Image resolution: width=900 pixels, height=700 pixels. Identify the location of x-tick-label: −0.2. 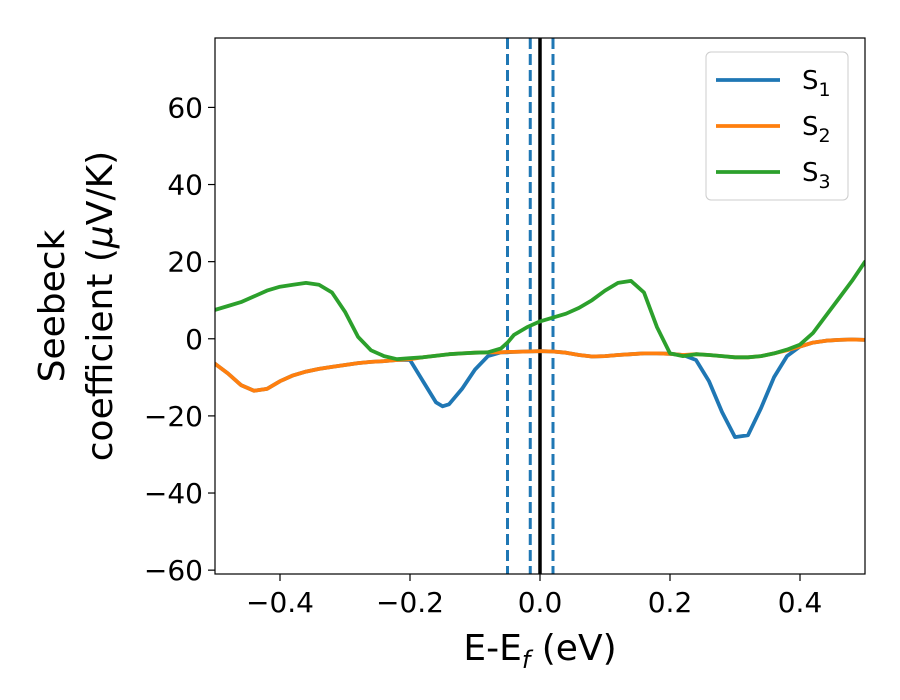
(410, 602).